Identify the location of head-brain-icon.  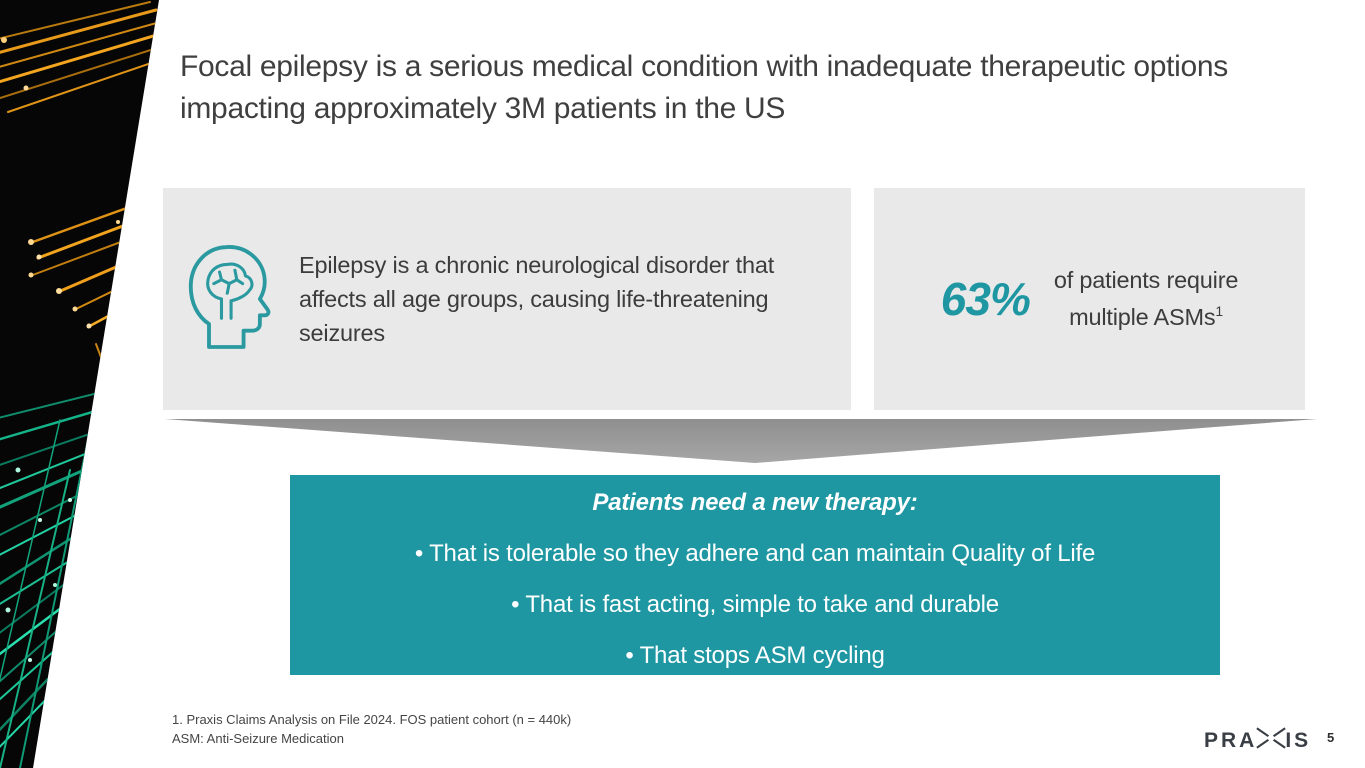
(233, 299).